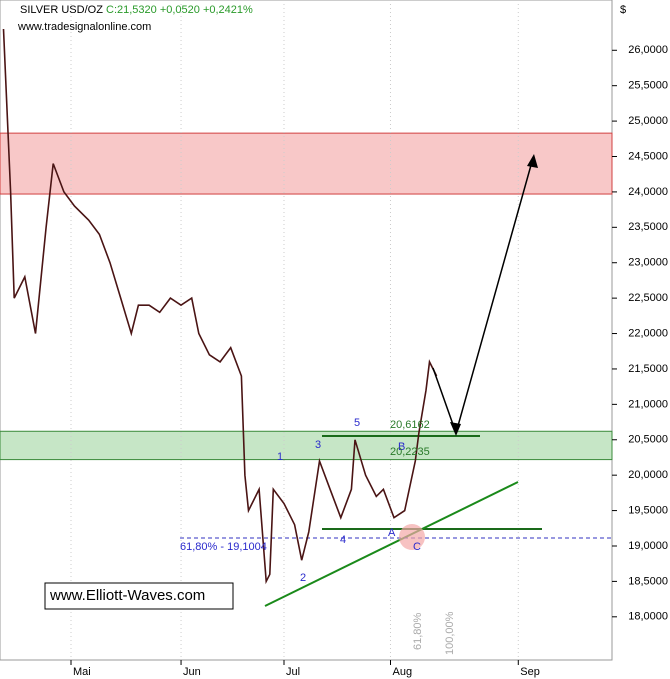 This screenshot has height=679, width=670. Describe the element at coordinates (127, 595) in the screenshot. I see `annotation: www.Elliott-Waves.com` at that location.